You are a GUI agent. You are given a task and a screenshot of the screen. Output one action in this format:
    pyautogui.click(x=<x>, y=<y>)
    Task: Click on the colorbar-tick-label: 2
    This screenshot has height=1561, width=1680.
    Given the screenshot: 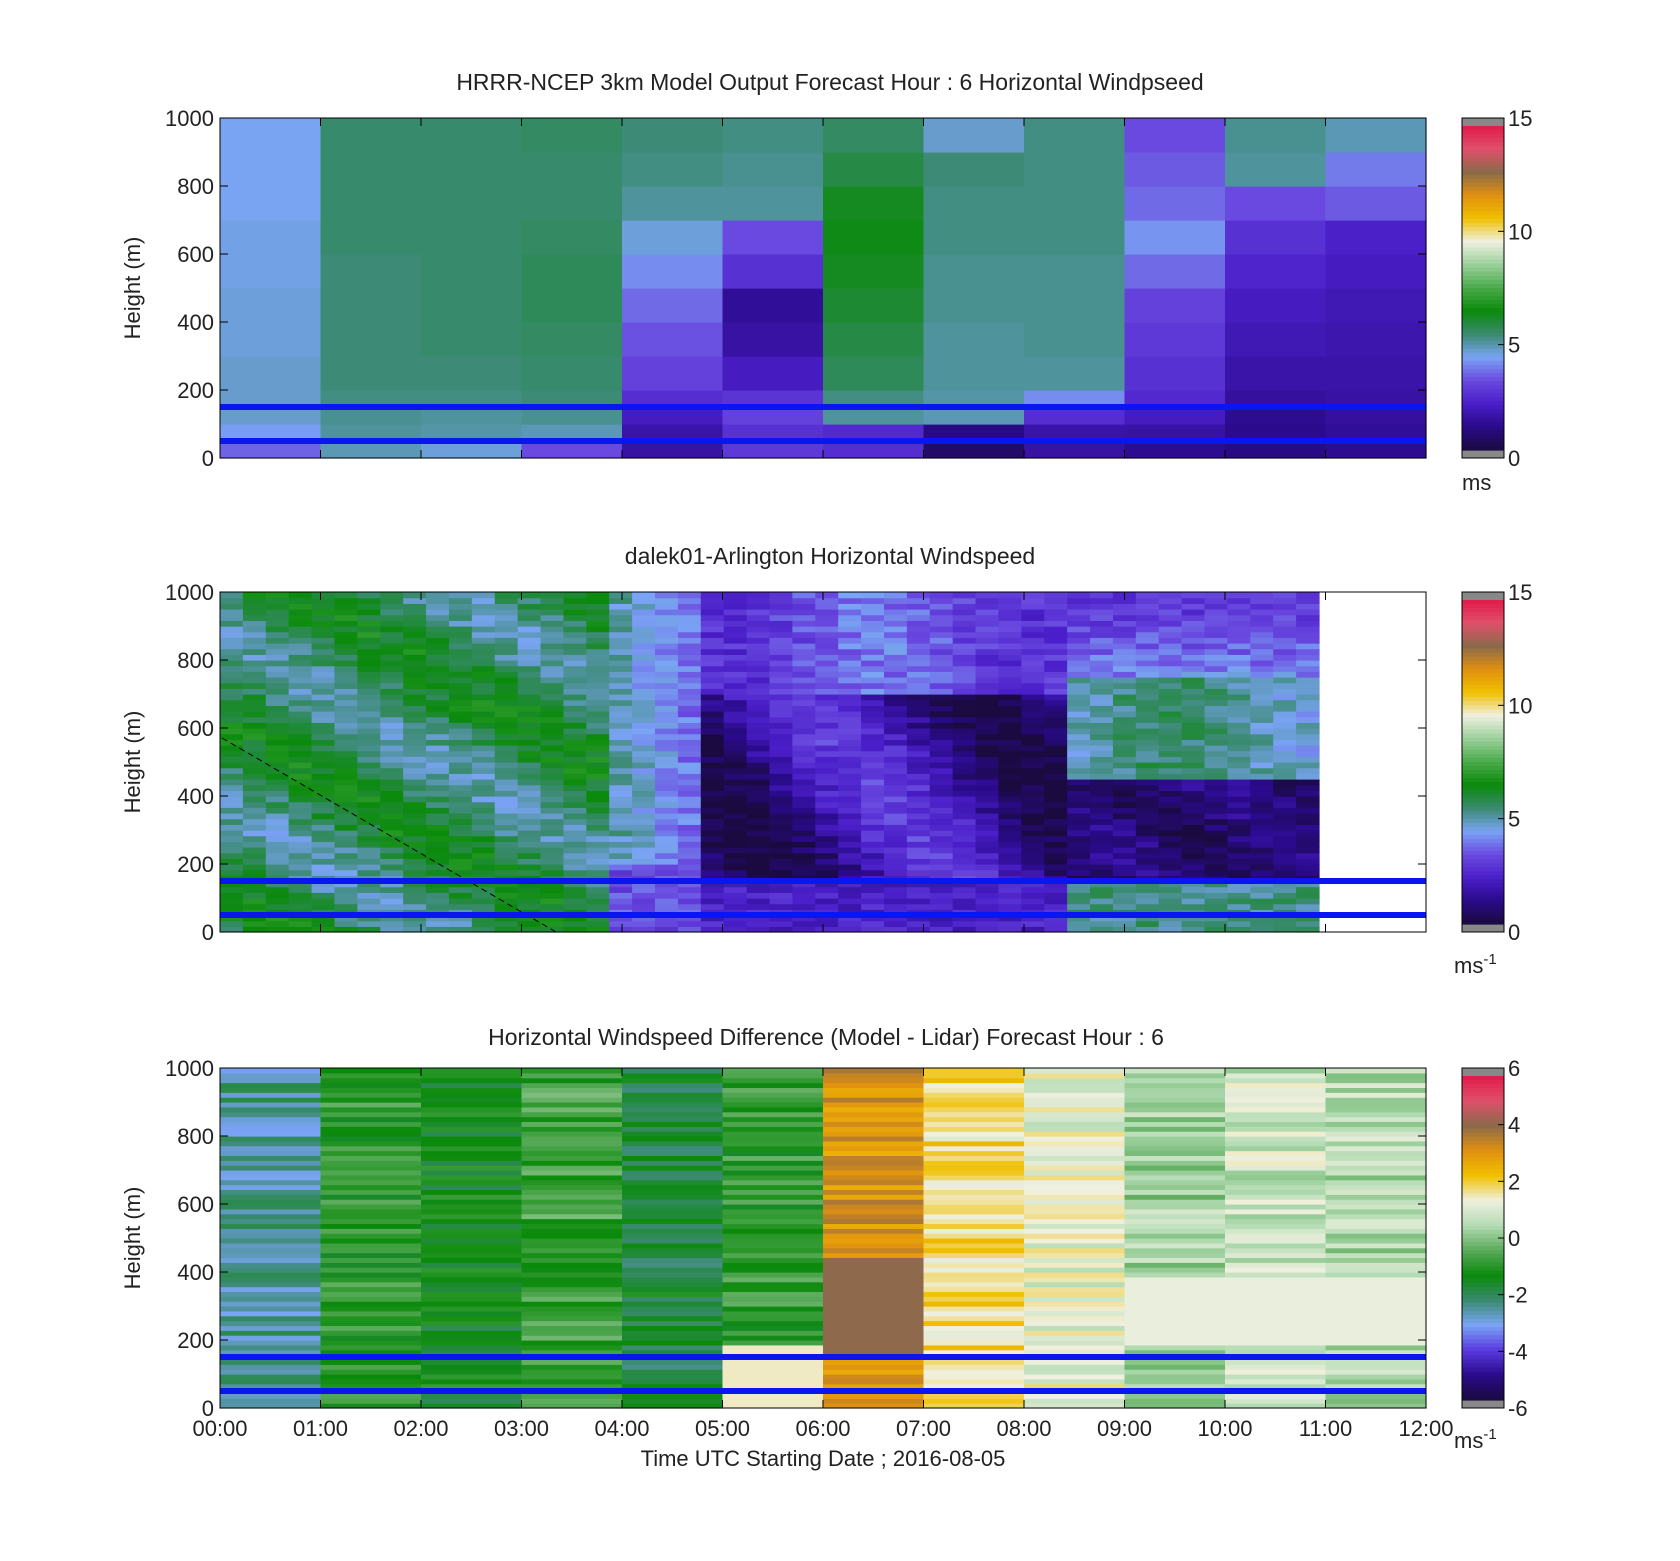 What is the action you would take?
    pyautogui.click(x=1514, y=1181)
    